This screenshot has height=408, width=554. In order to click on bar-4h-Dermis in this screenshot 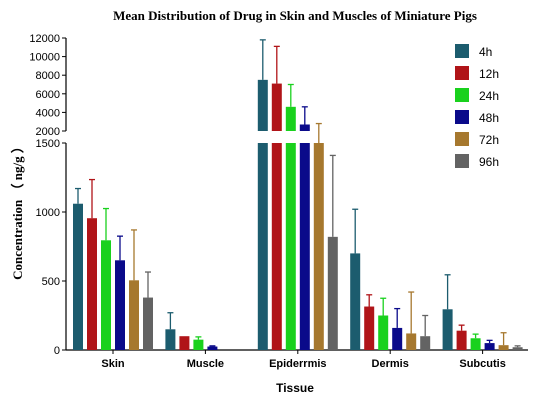, I will do `click(355, 301)`.